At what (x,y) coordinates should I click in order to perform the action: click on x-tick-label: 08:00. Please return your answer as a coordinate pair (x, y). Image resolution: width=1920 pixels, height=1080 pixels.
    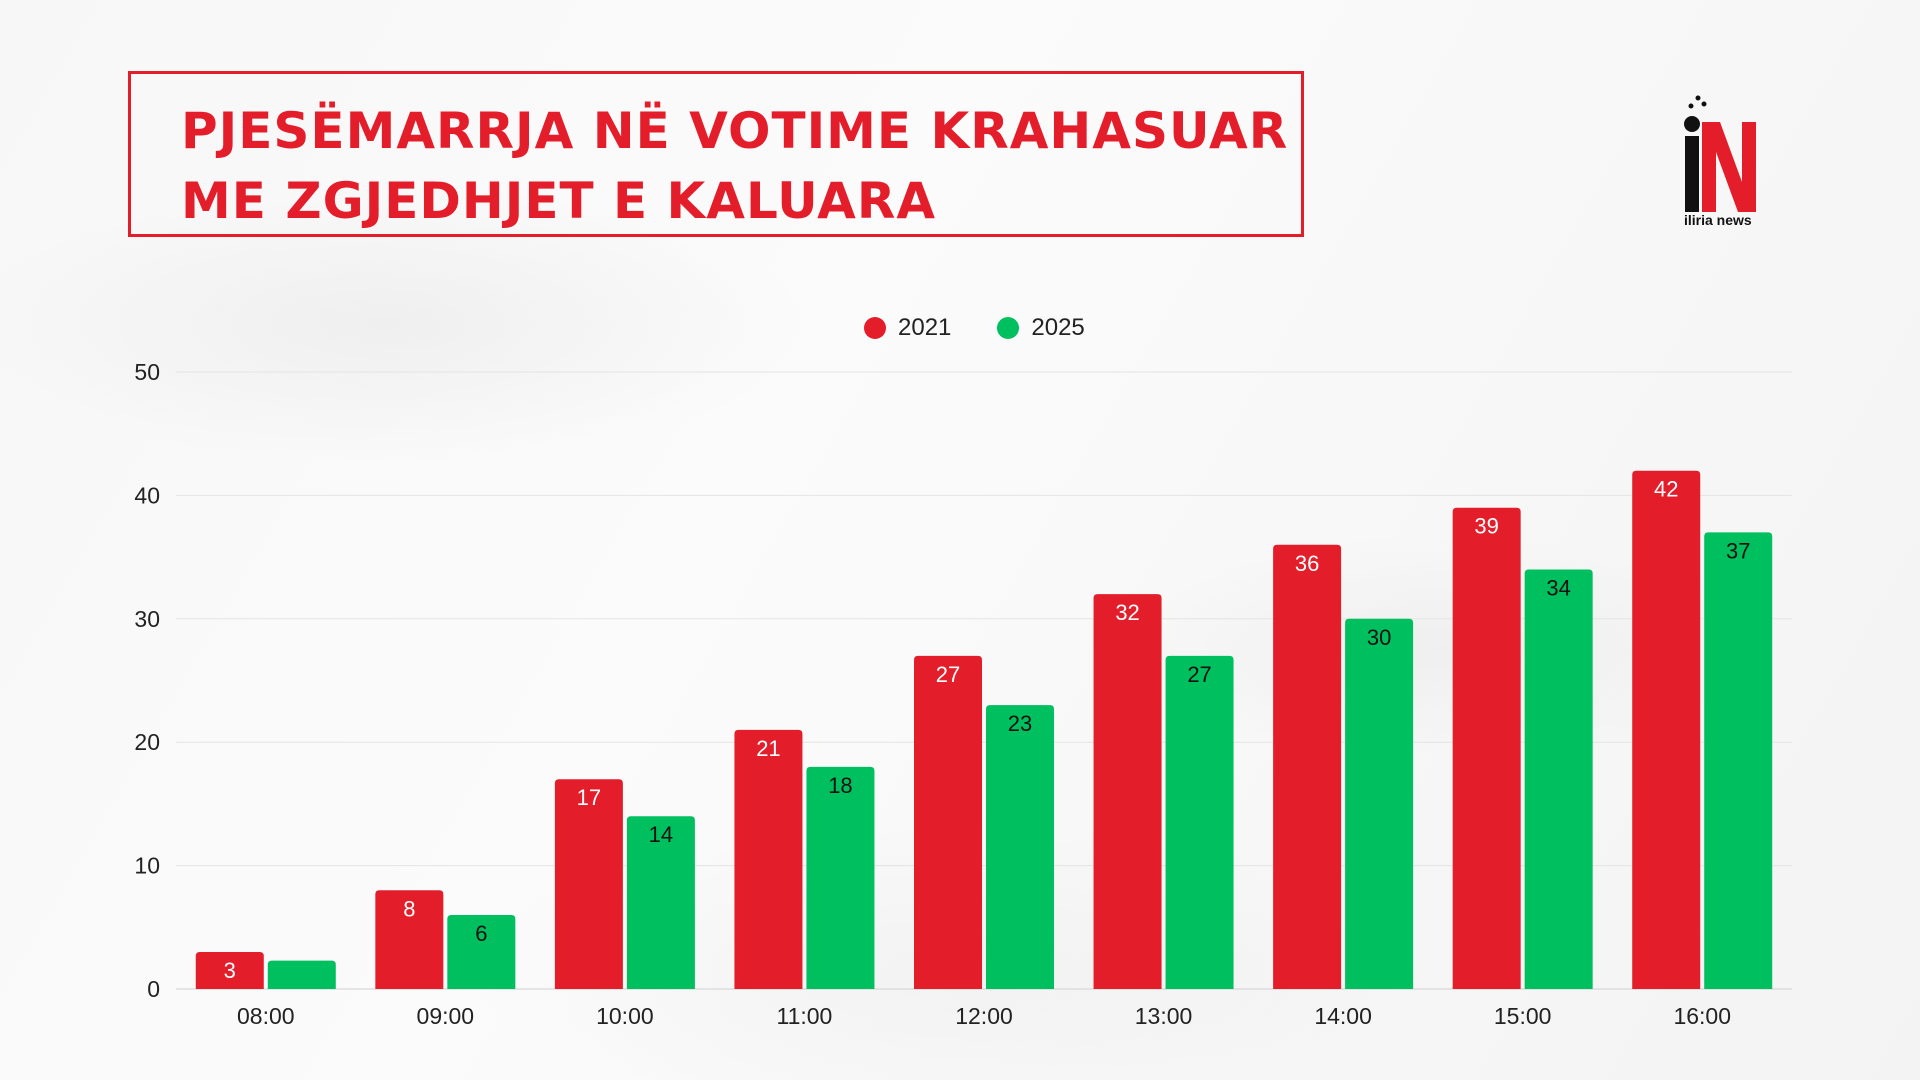
    Looking at the image, I should click on (266, 1016).